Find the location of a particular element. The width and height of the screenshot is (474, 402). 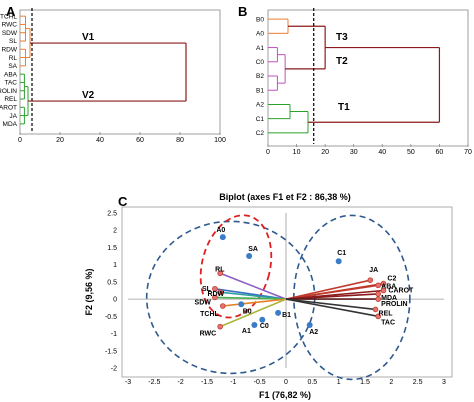

leaf-label: B0 is located at coordinates (260, 19).